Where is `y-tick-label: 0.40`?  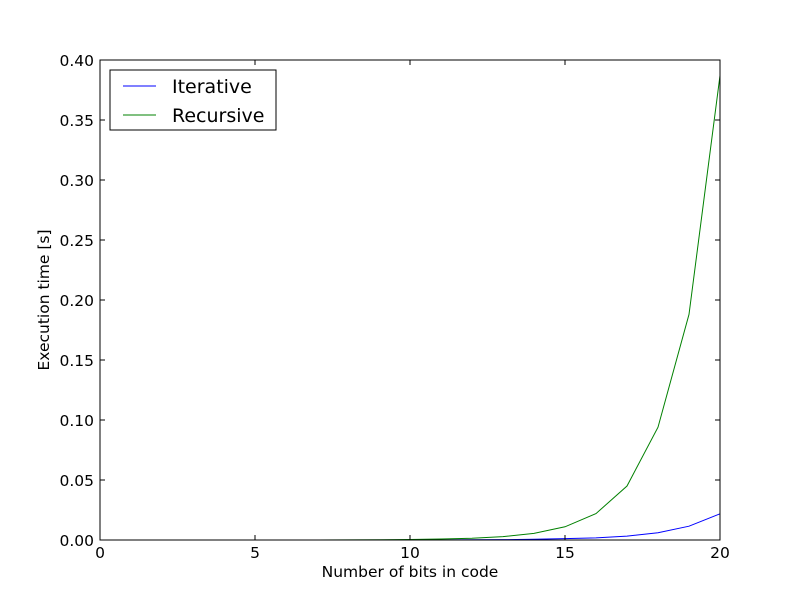 y-tick-label: 0.40 is located at coordinates (76, 61).